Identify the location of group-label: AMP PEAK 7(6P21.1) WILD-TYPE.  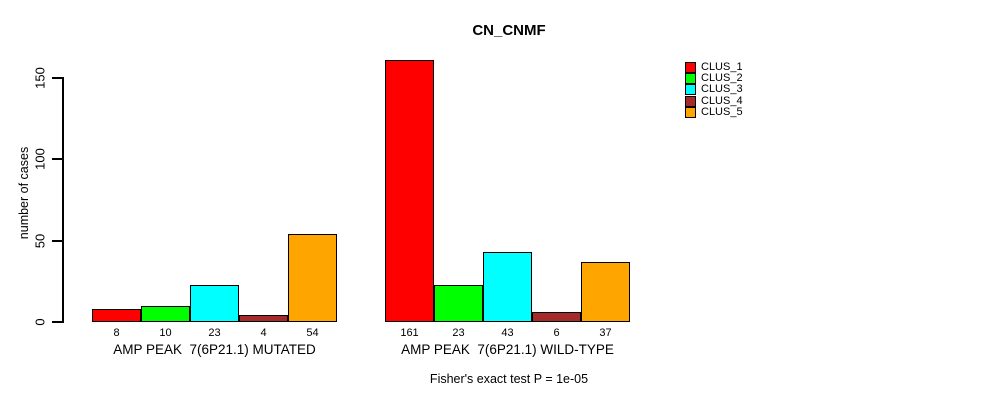
(507, 349).